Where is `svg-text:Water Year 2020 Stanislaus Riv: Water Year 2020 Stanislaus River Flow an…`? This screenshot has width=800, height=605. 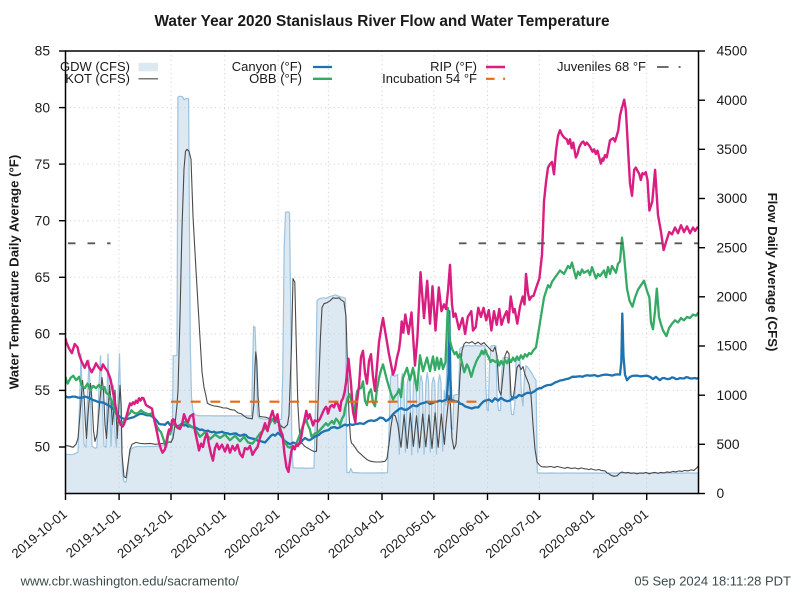 svg-text:Water Year 2020 Stanislaus Riv: Water Year 2020 Stanislaus River Flow an… is located at coordinates (381, 21).